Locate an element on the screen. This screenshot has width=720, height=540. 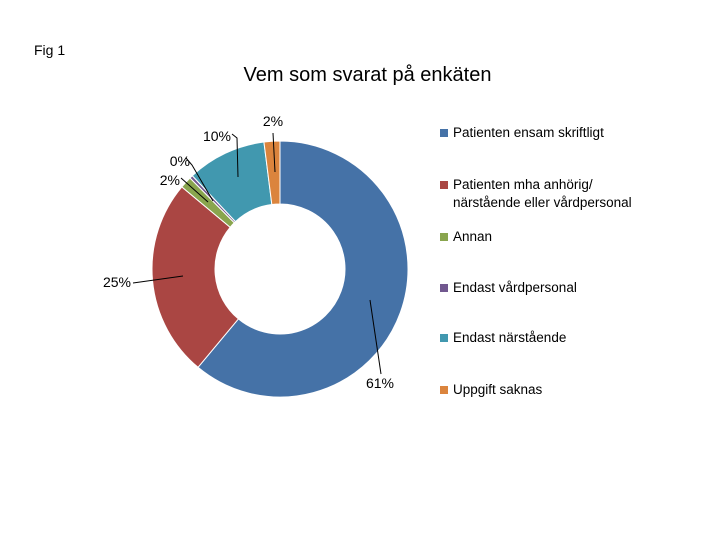
chart-title: Vem som svarat på enkäten is located at coordinates (367, 75).